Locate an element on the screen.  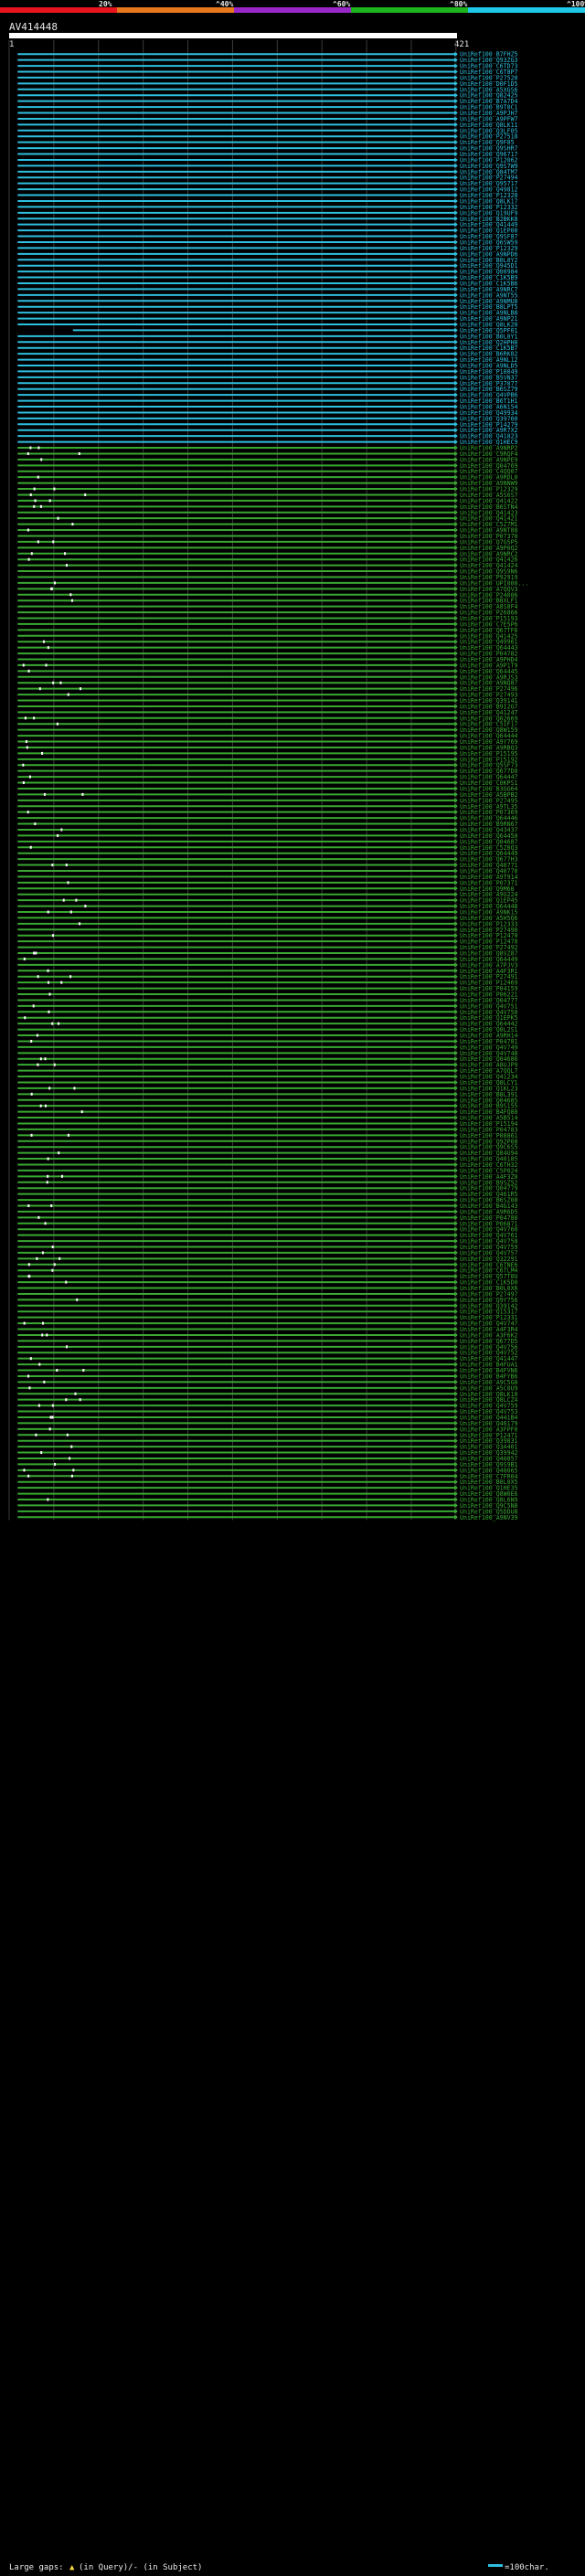
hit-label: UniRef100_Q41424 is located at coordinates (489, 565).